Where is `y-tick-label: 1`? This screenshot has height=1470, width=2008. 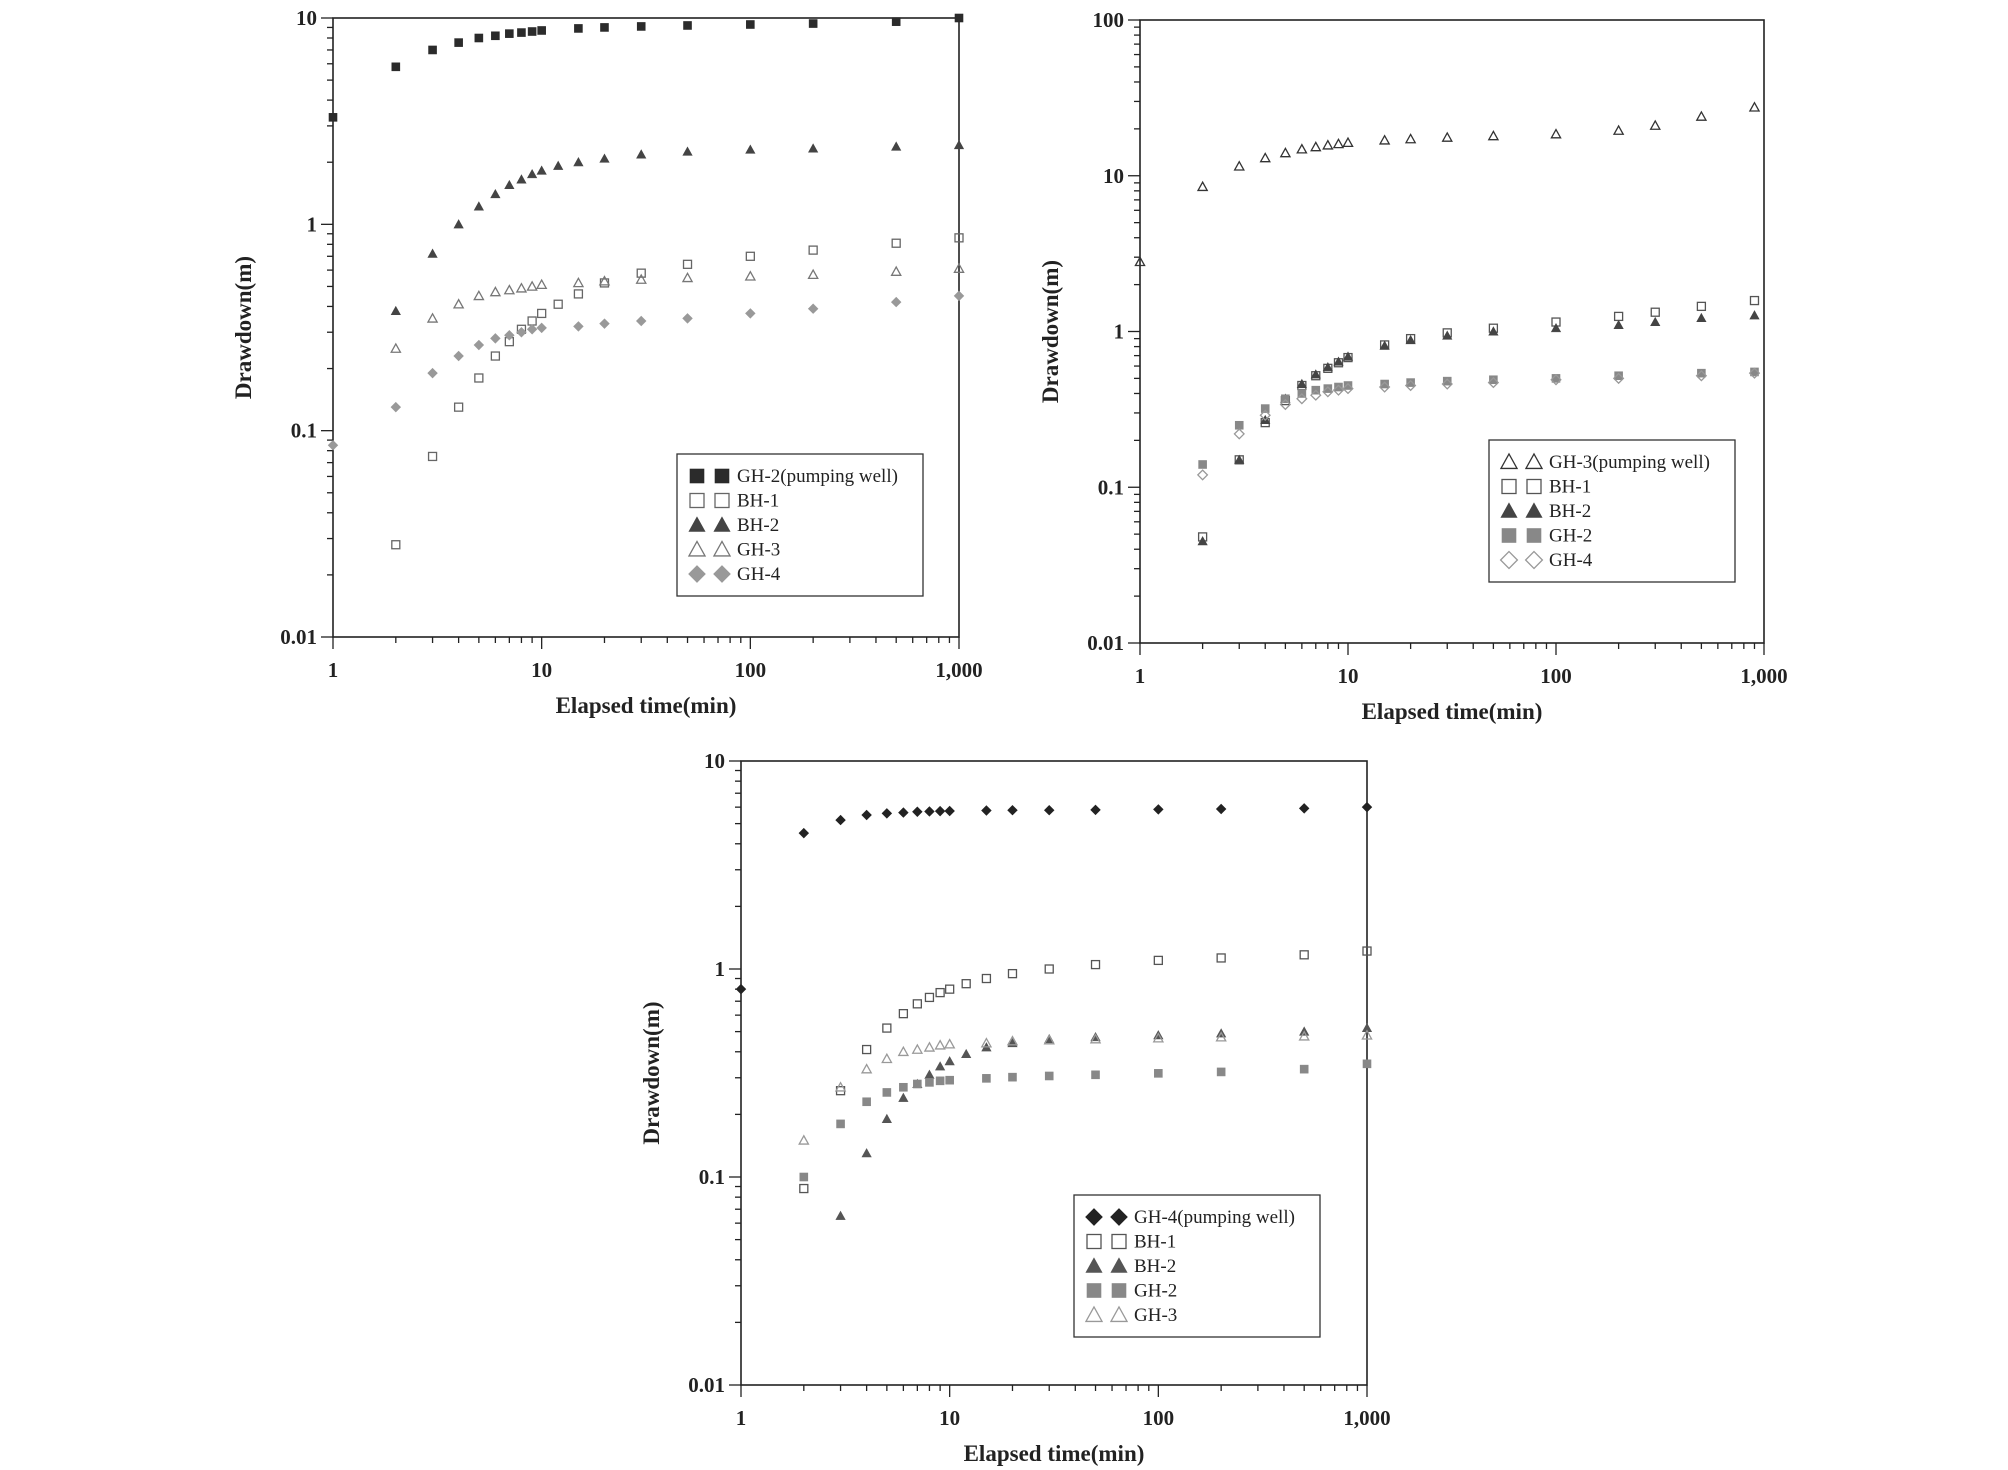 y-tick-label: 1 is located at coordinates (720, 969).